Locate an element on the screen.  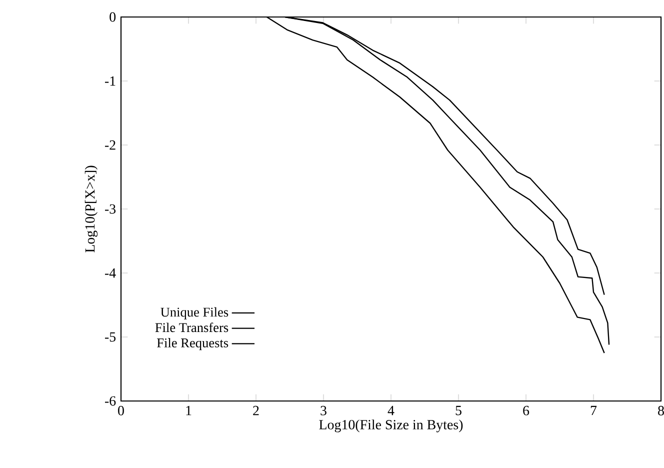
x-tick-label: 4 is located at coordinates (391, 411).